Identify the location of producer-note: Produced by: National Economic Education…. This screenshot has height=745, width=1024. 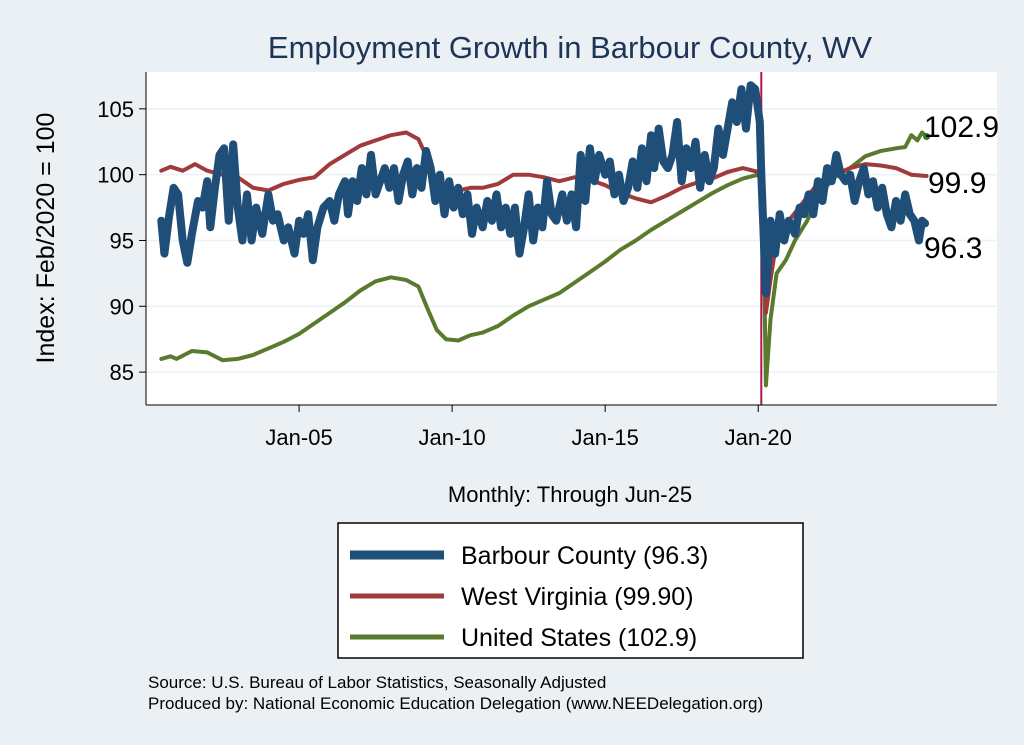
(455, 703).